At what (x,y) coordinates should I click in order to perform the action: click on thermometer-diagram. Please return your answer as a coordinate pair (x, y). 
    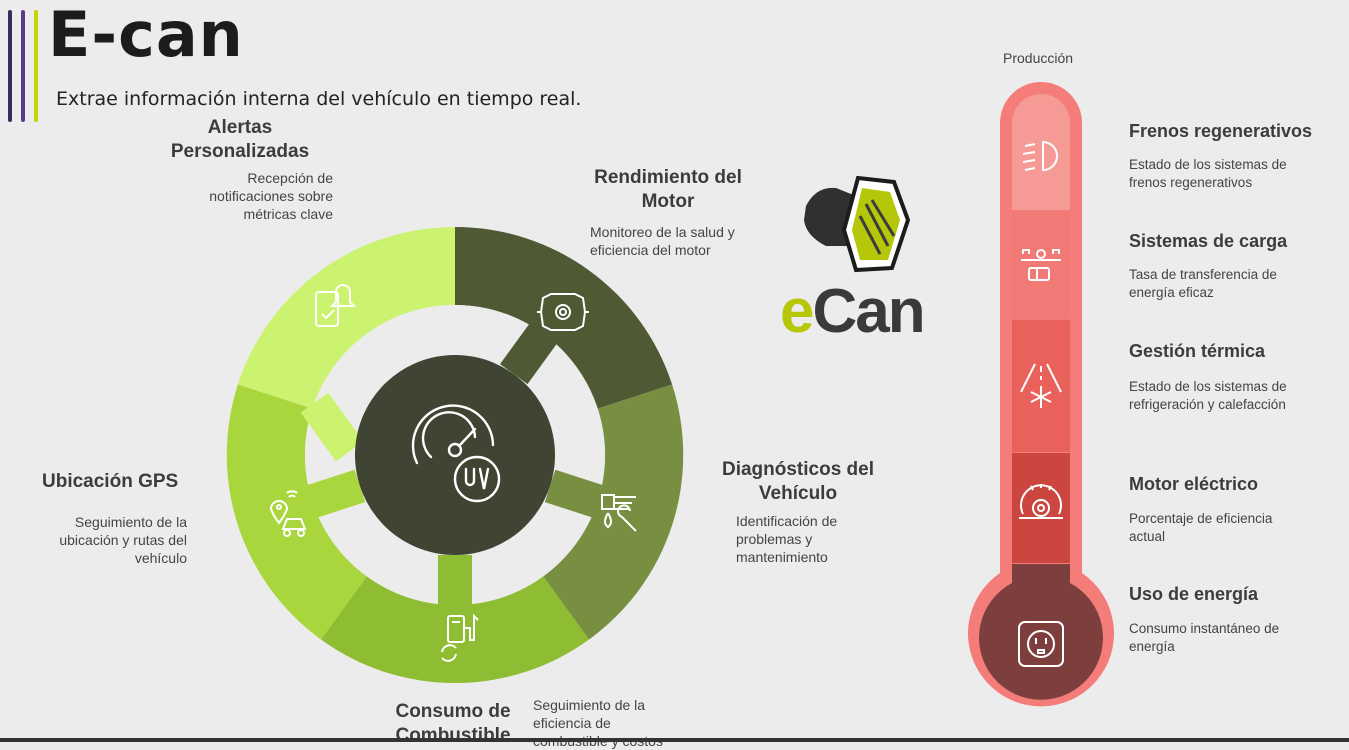
    Looking at the image, I should click on (1041, 394).